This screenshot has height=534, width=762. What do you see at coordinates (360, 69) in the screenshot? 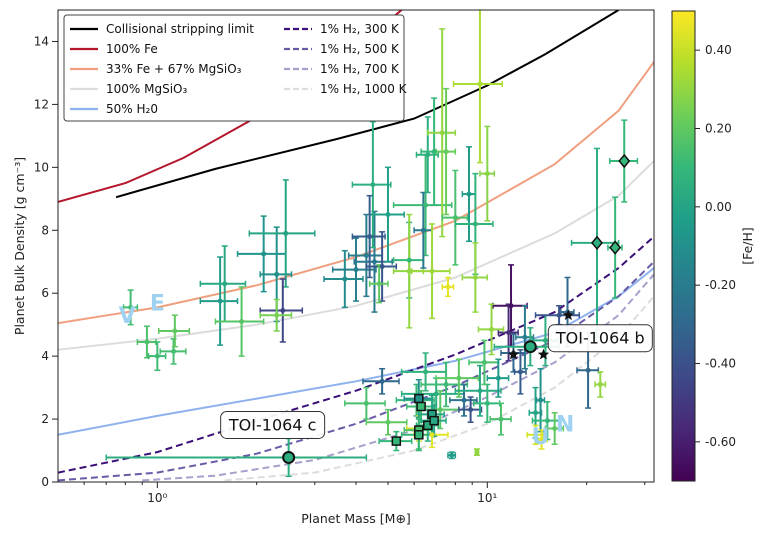
I see `legend-label-7: 1% H₂, 700 K` at bounding box center [360, 69].